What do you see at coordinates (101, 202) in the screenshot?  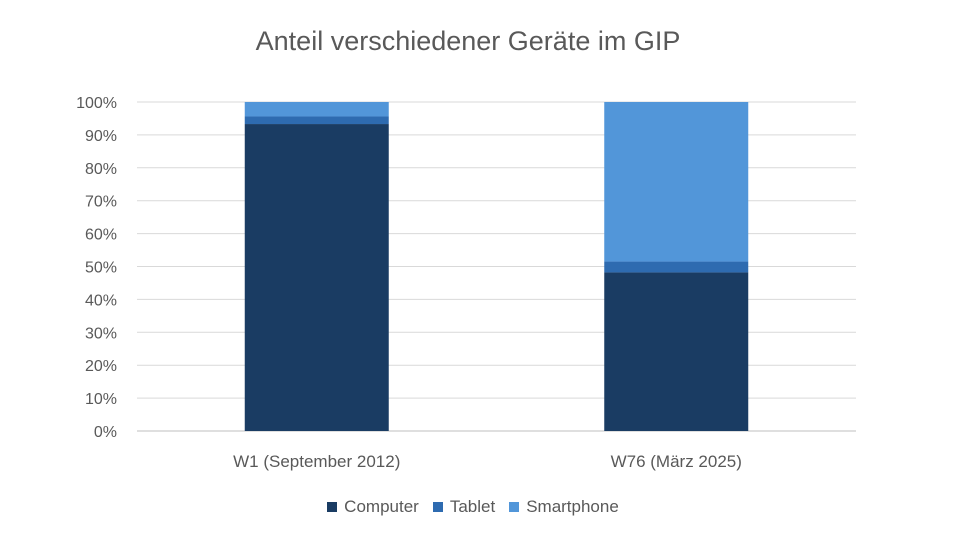 I see `y-tick-label: 70%` at bounding box center [101, 202].